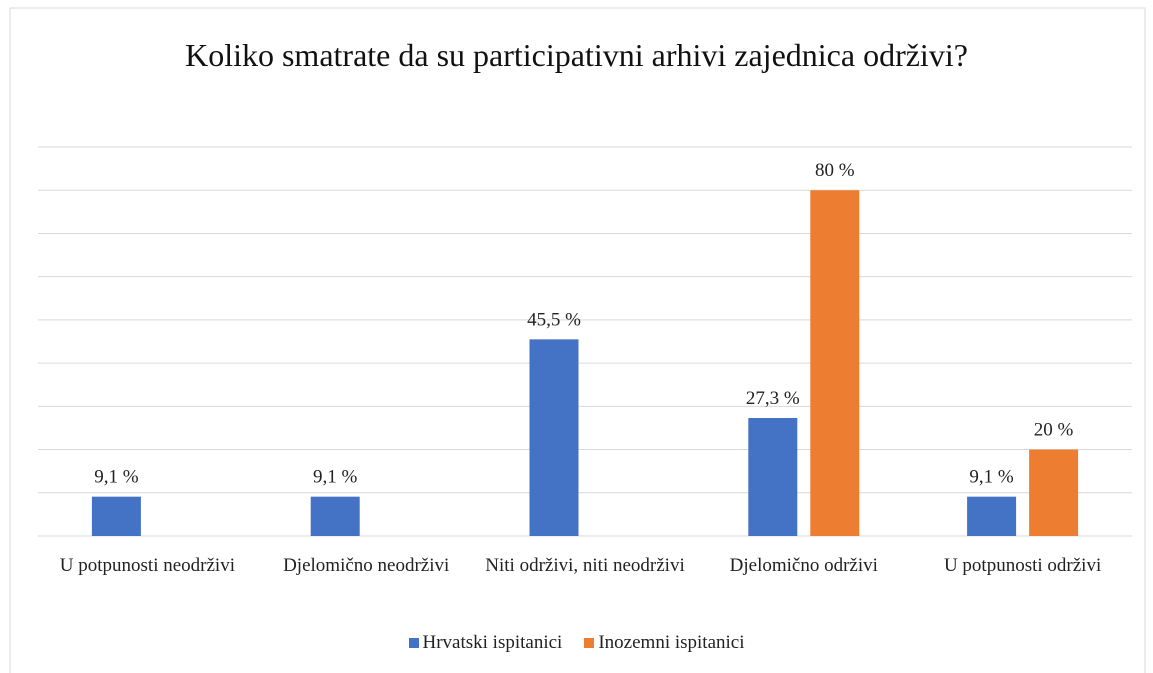 The image size is (1153, 673). I want to click on legend-label: Hrvatski ispitanici, so click(492, 642).